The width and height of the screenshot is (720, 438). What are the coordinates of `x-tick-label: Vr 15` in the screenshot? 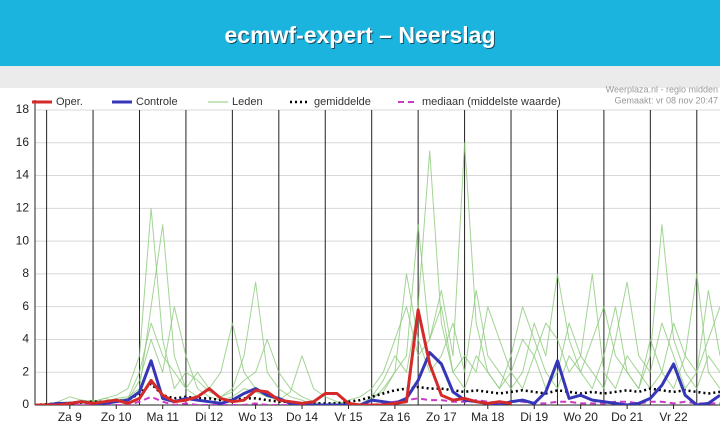 It's located at (348, 417).